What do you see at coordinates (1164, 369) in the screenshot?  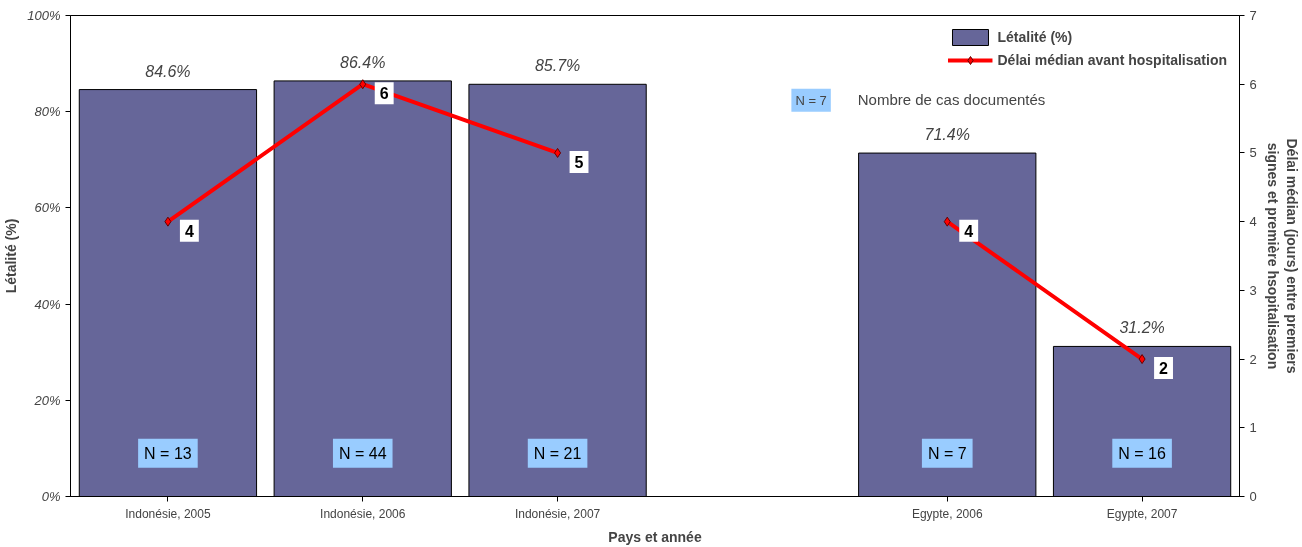 I see `data-label: 2` at bounding box center [1164, 369].